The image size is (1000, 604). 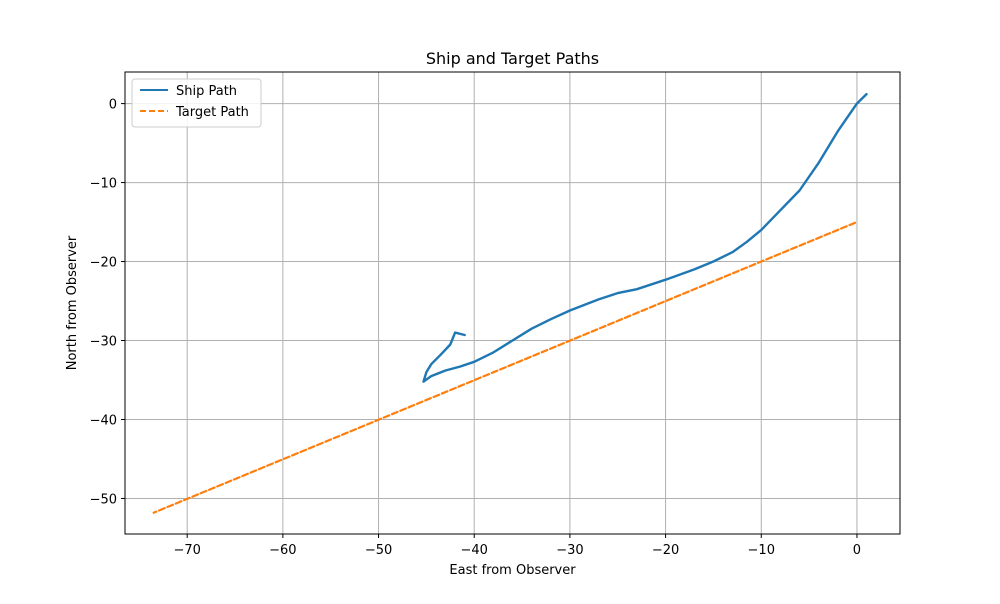 I want to click on legend-label-target-path: Target Path, so click(x=212, y=112).